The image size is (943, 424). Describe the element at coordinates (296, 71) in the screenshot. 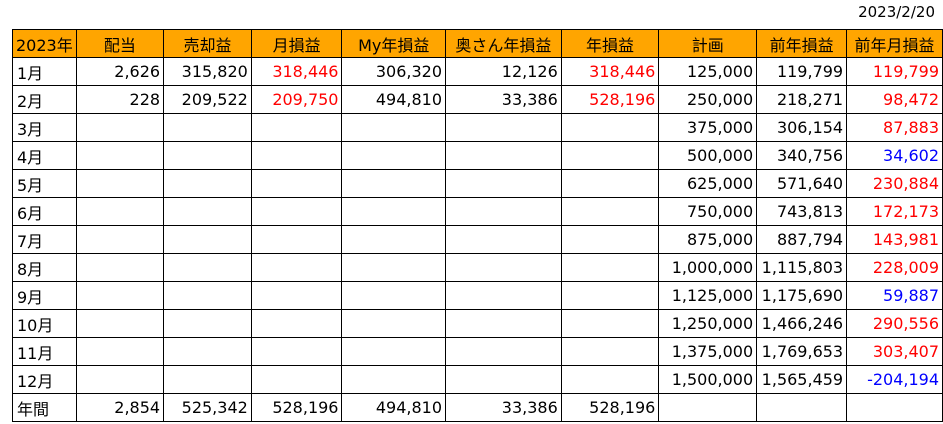

I see `table-cell: 318,446` at that location.